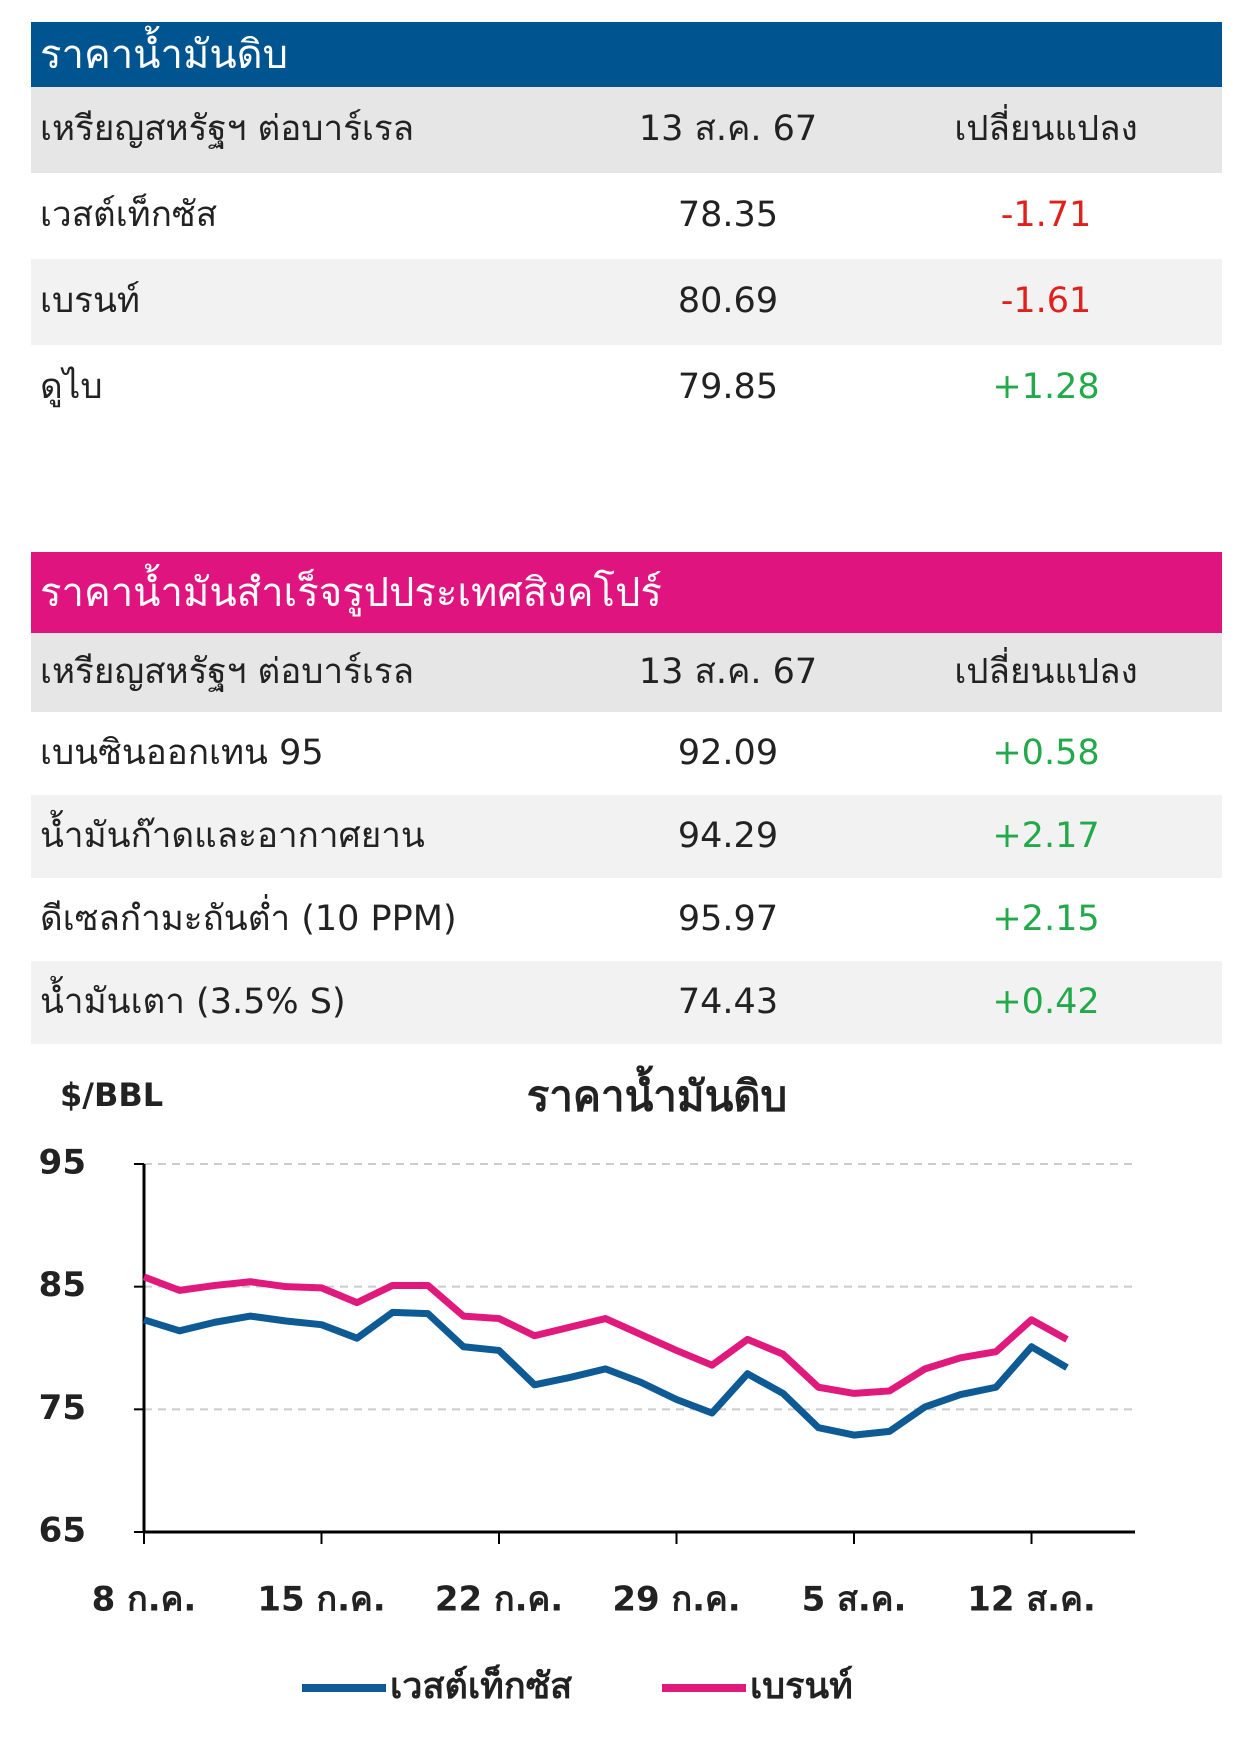 The width and height of the screenshot is (1252, 1757). What do you see at coordinates (164, 54) in the screenshot?
I see `table-title: ราคาน้ำมันดิบ` at bounding box center [164, 54].